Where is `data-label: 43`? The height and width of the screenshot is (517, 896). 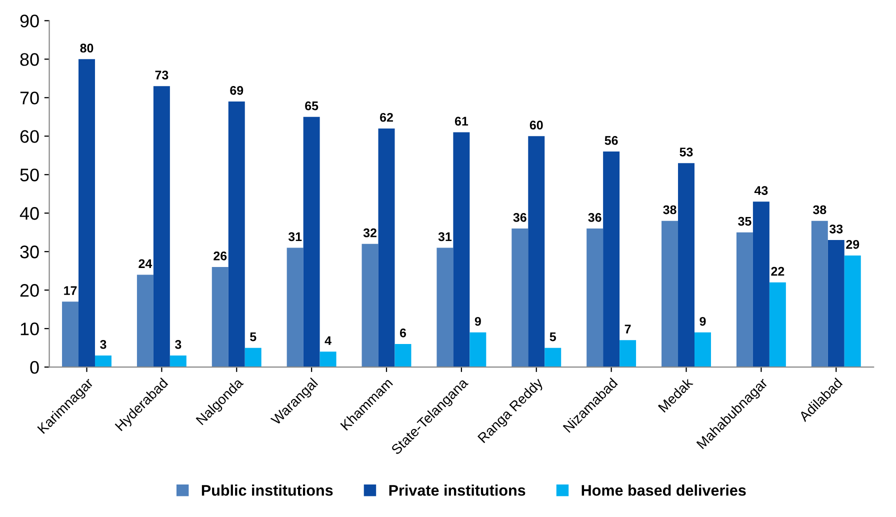
data-label: 43 is located at coordinates (761, 190).